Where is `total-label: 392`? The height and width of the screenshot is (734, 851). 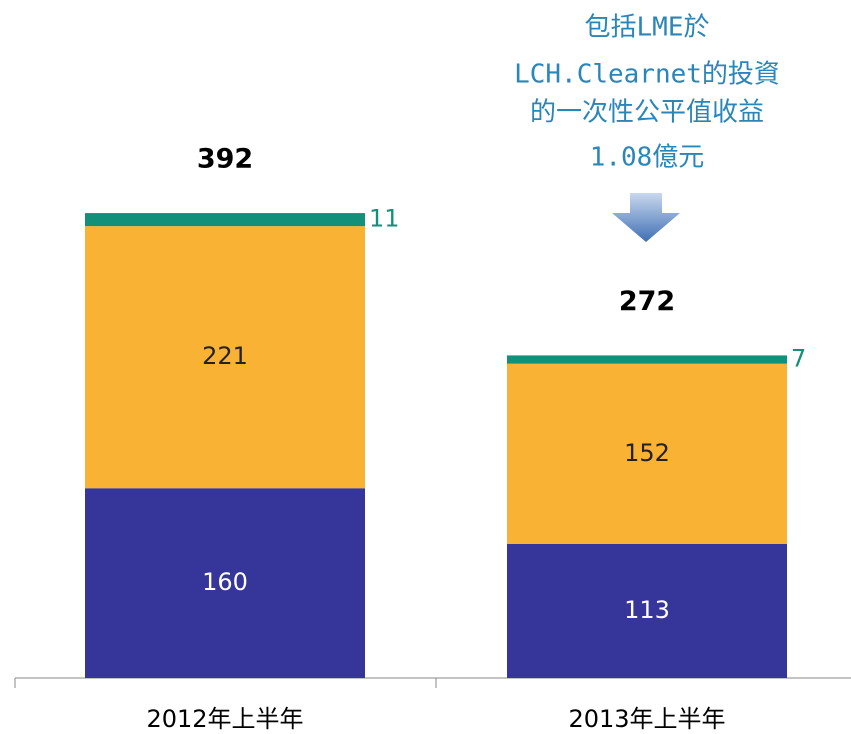
total-label: 392 is located at coordinates (225, 159).